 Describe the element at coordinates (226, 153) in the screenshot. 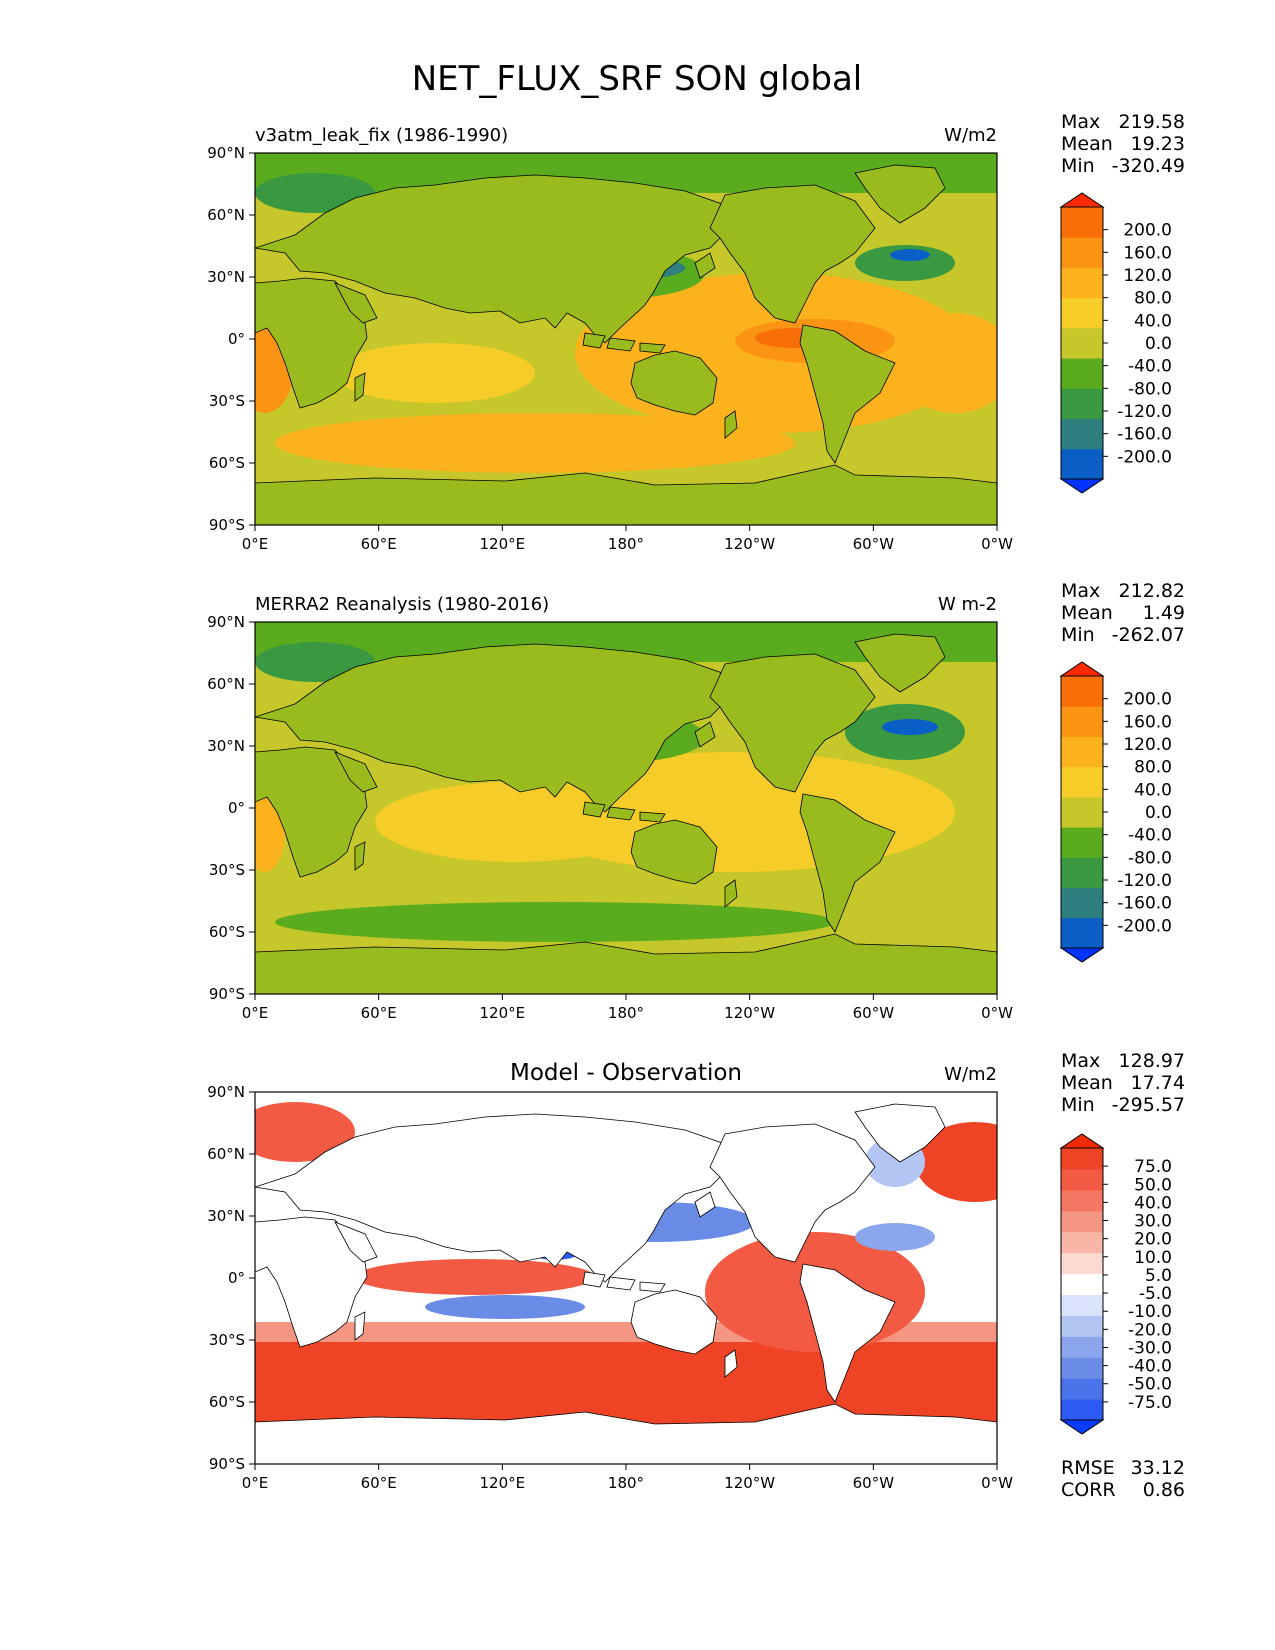

I see `lat-tick-label: 90°N` at that location.